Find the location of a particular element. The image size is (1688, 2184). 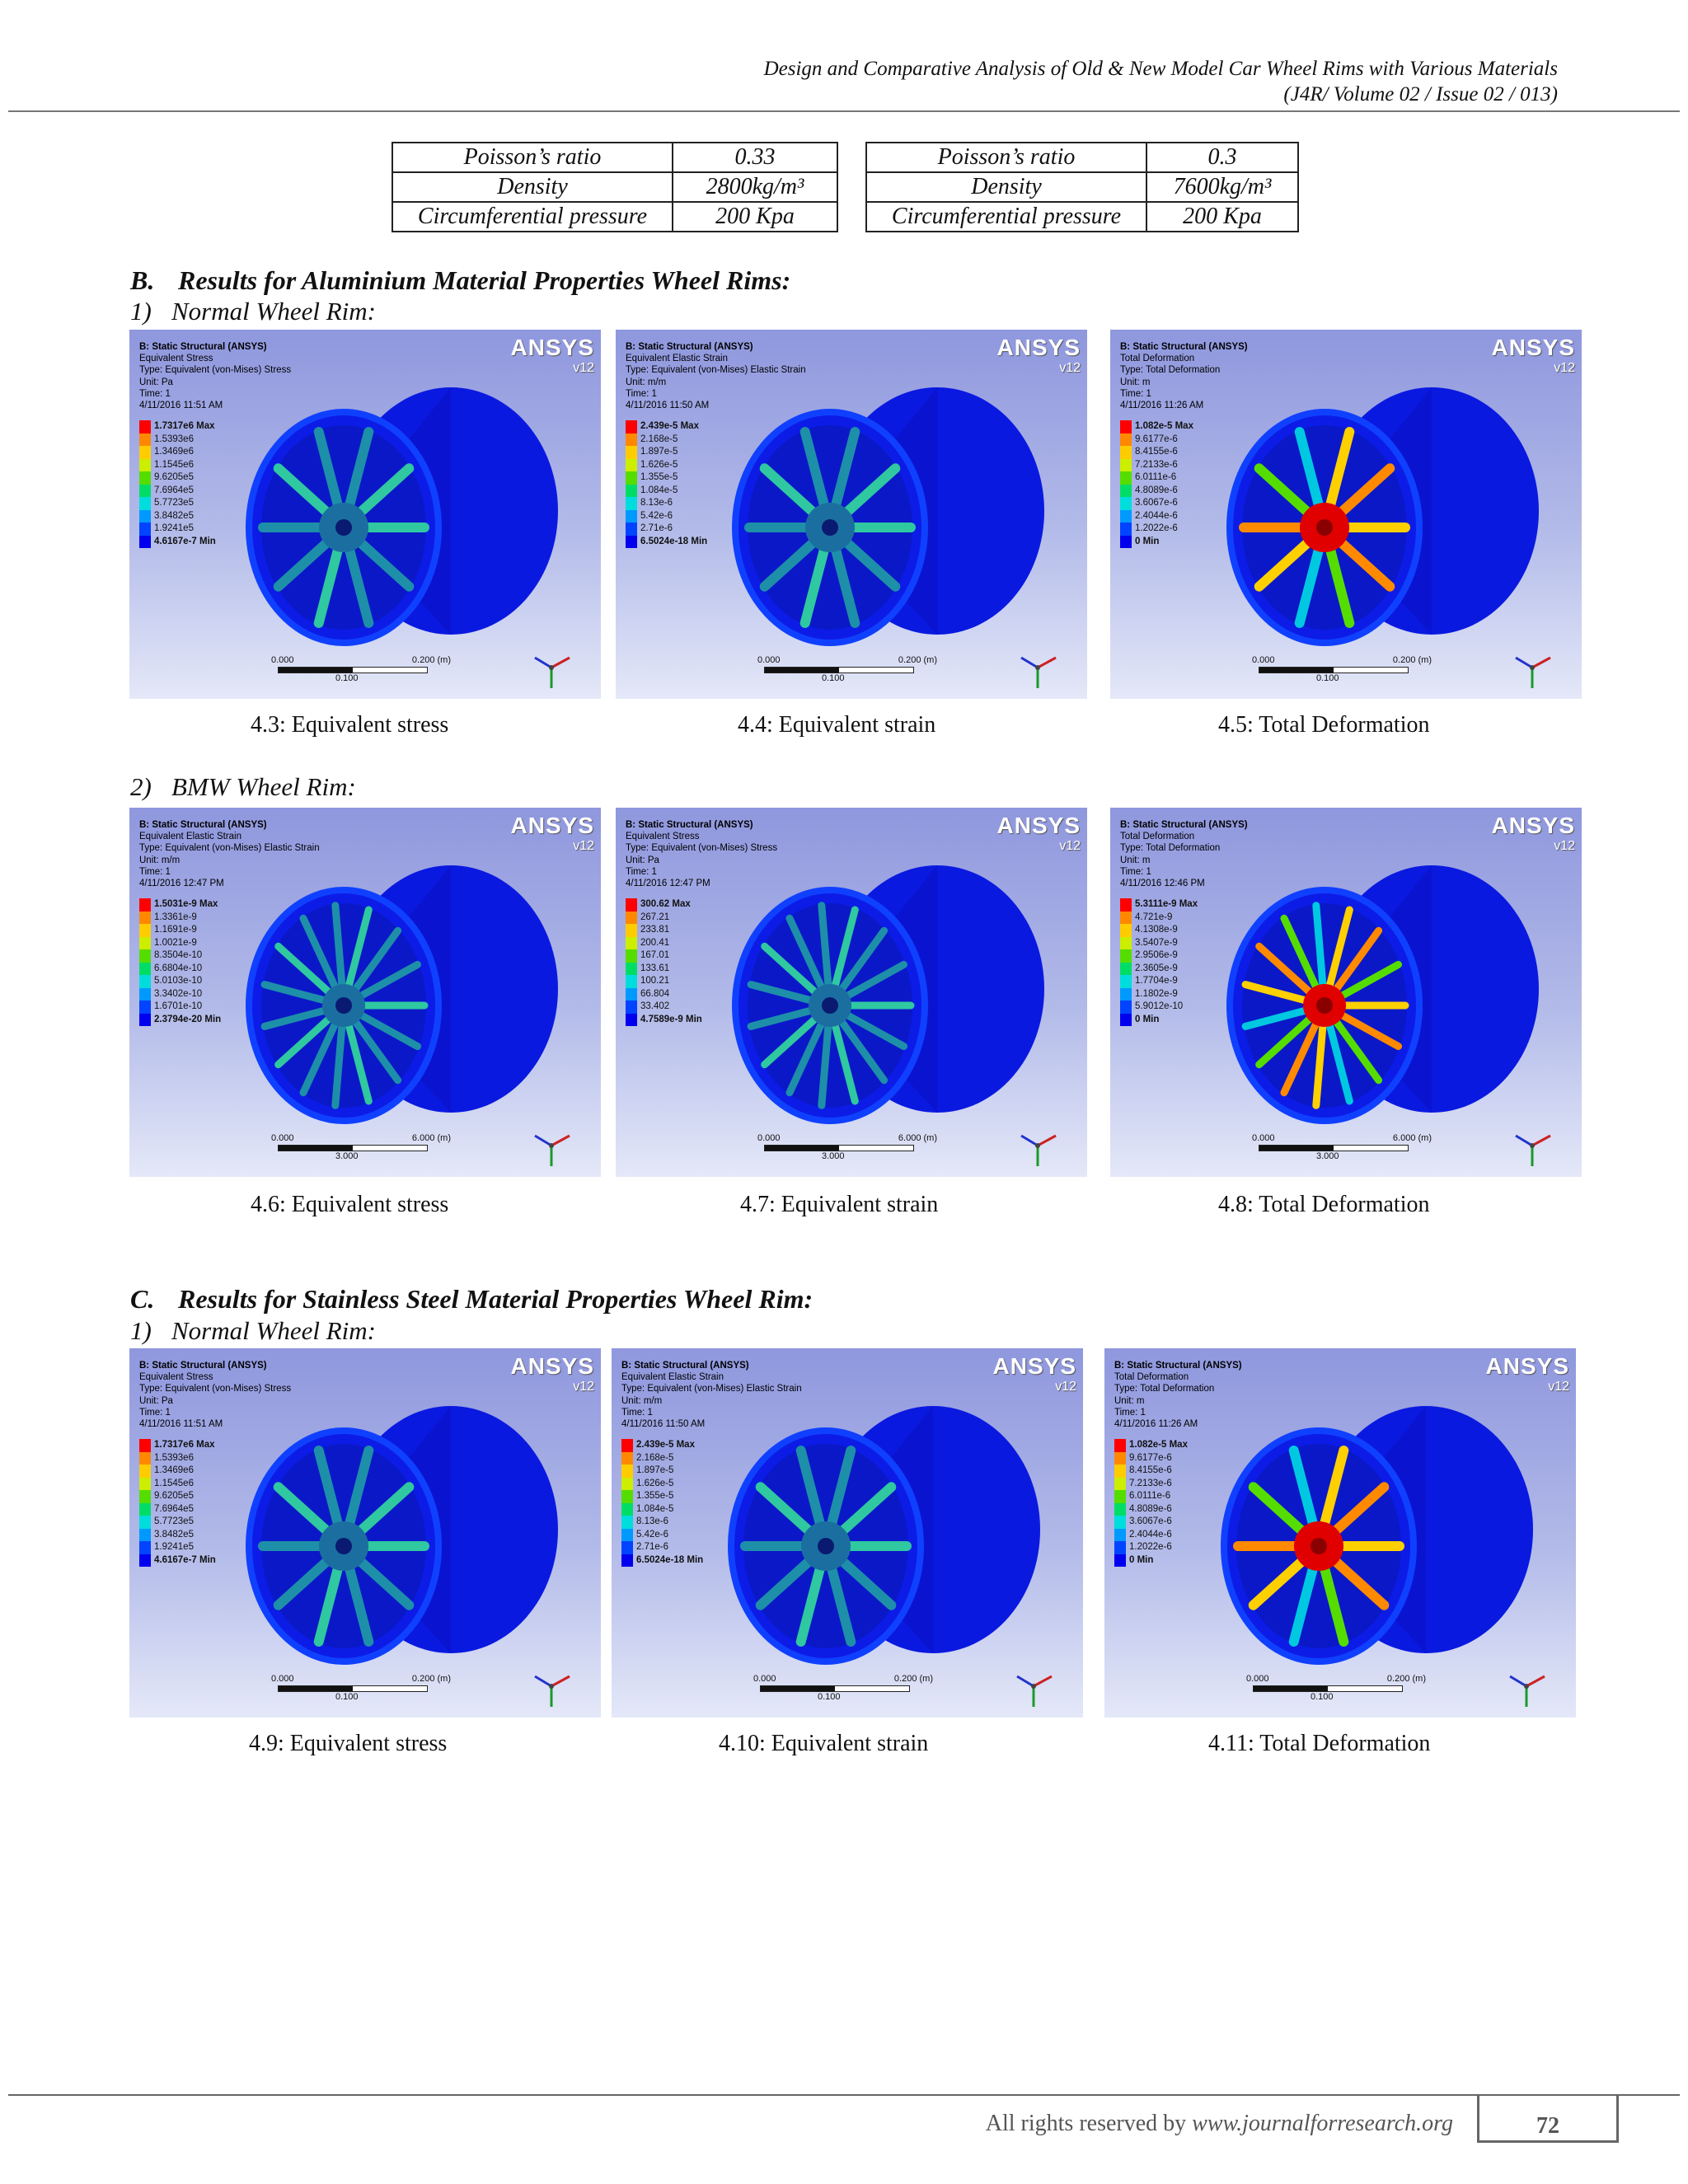

section-letter: B. is located at coordinates (142, 280).